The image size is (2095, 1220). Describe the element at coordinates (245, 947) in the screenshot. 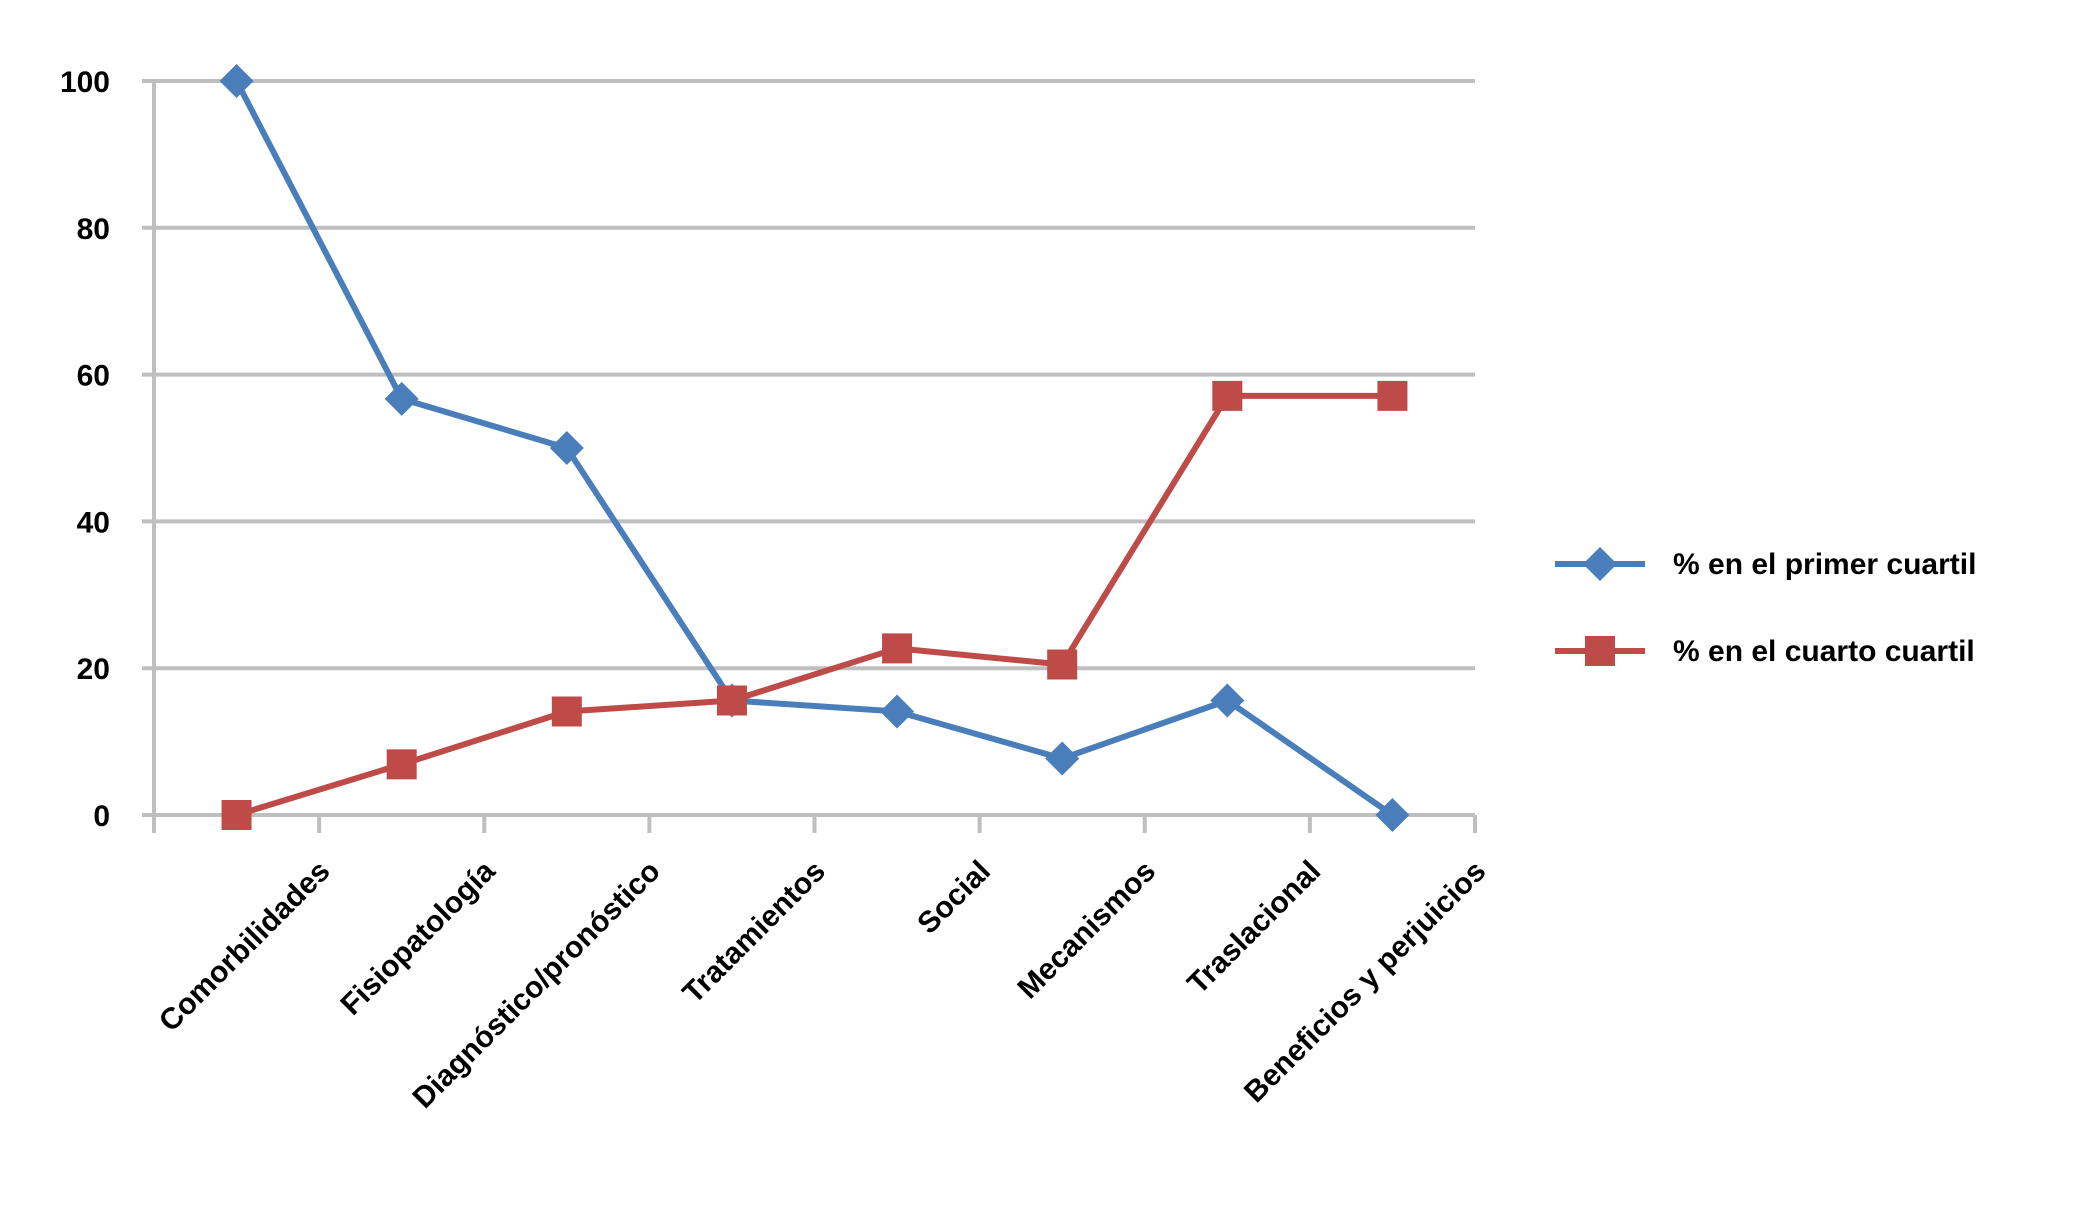

I see `x-tick-label: Comorbilidades` at that location.